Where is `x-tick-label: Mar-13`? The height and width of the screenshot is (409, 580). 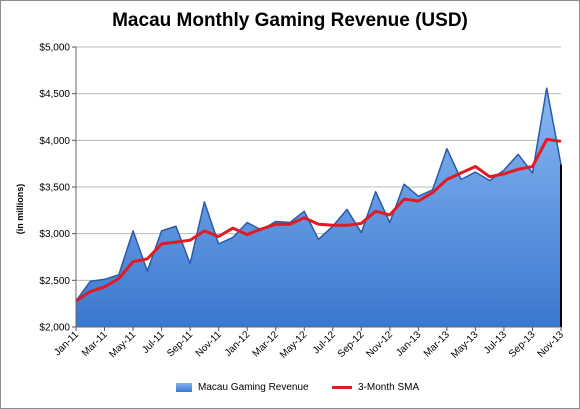
x-tick-label: Mar-13 is located at coordinates (437, 344).